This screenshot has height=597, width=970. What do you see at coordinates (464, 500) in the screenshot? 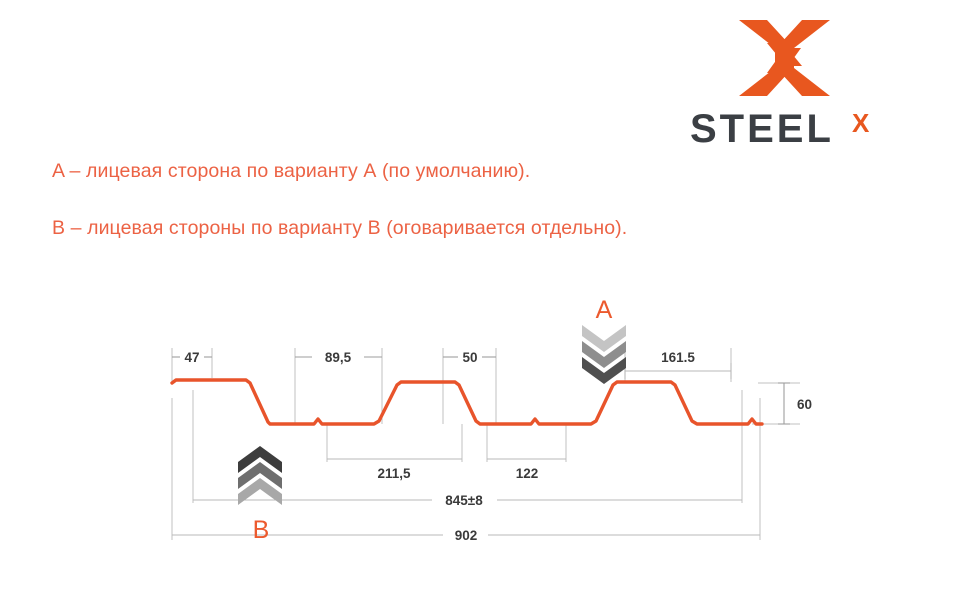
I see `dimension-845-label: 845±8` at bounding box center [464, 500].